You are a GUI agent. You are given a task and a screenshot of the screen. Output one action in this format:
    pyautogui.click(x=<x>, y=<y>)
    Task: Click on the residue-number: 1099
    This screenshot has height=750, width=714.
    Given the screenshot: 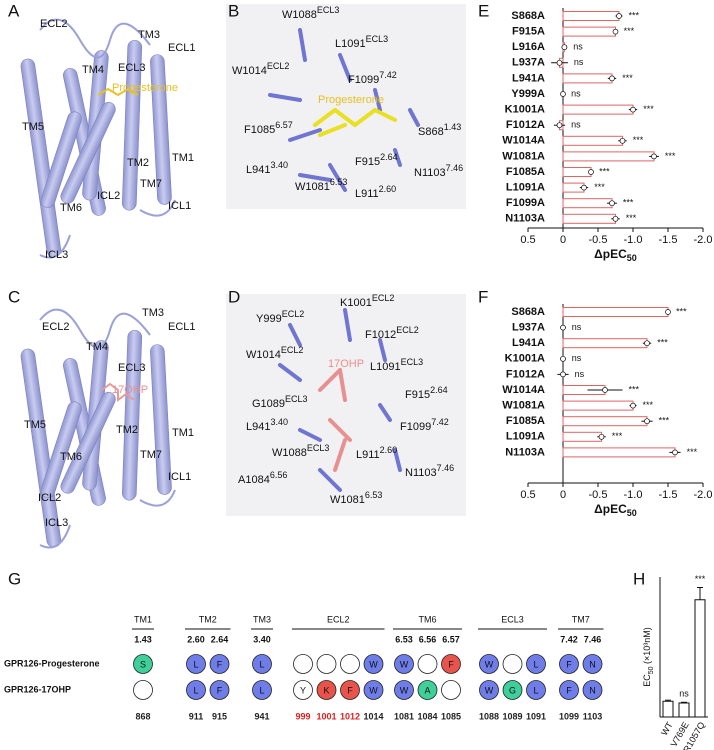 What is the action you would take?
    pyautogui.click(x=569, y=716)
    